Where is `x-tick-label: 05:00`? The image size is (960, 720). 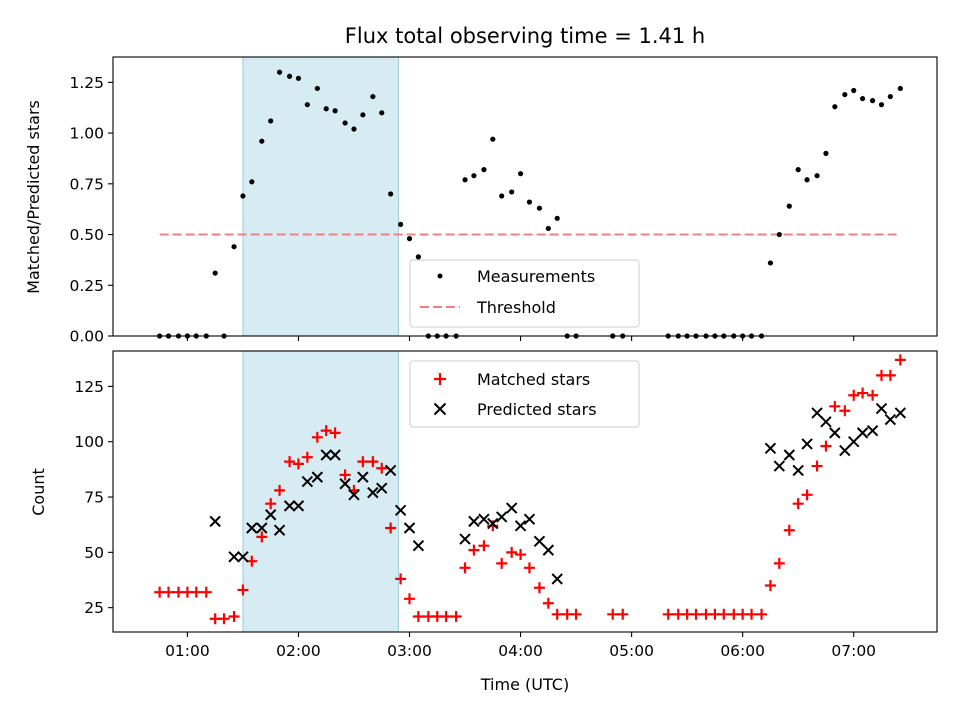 x-tick-label: 05:00 is located at coordinates (631, 651).